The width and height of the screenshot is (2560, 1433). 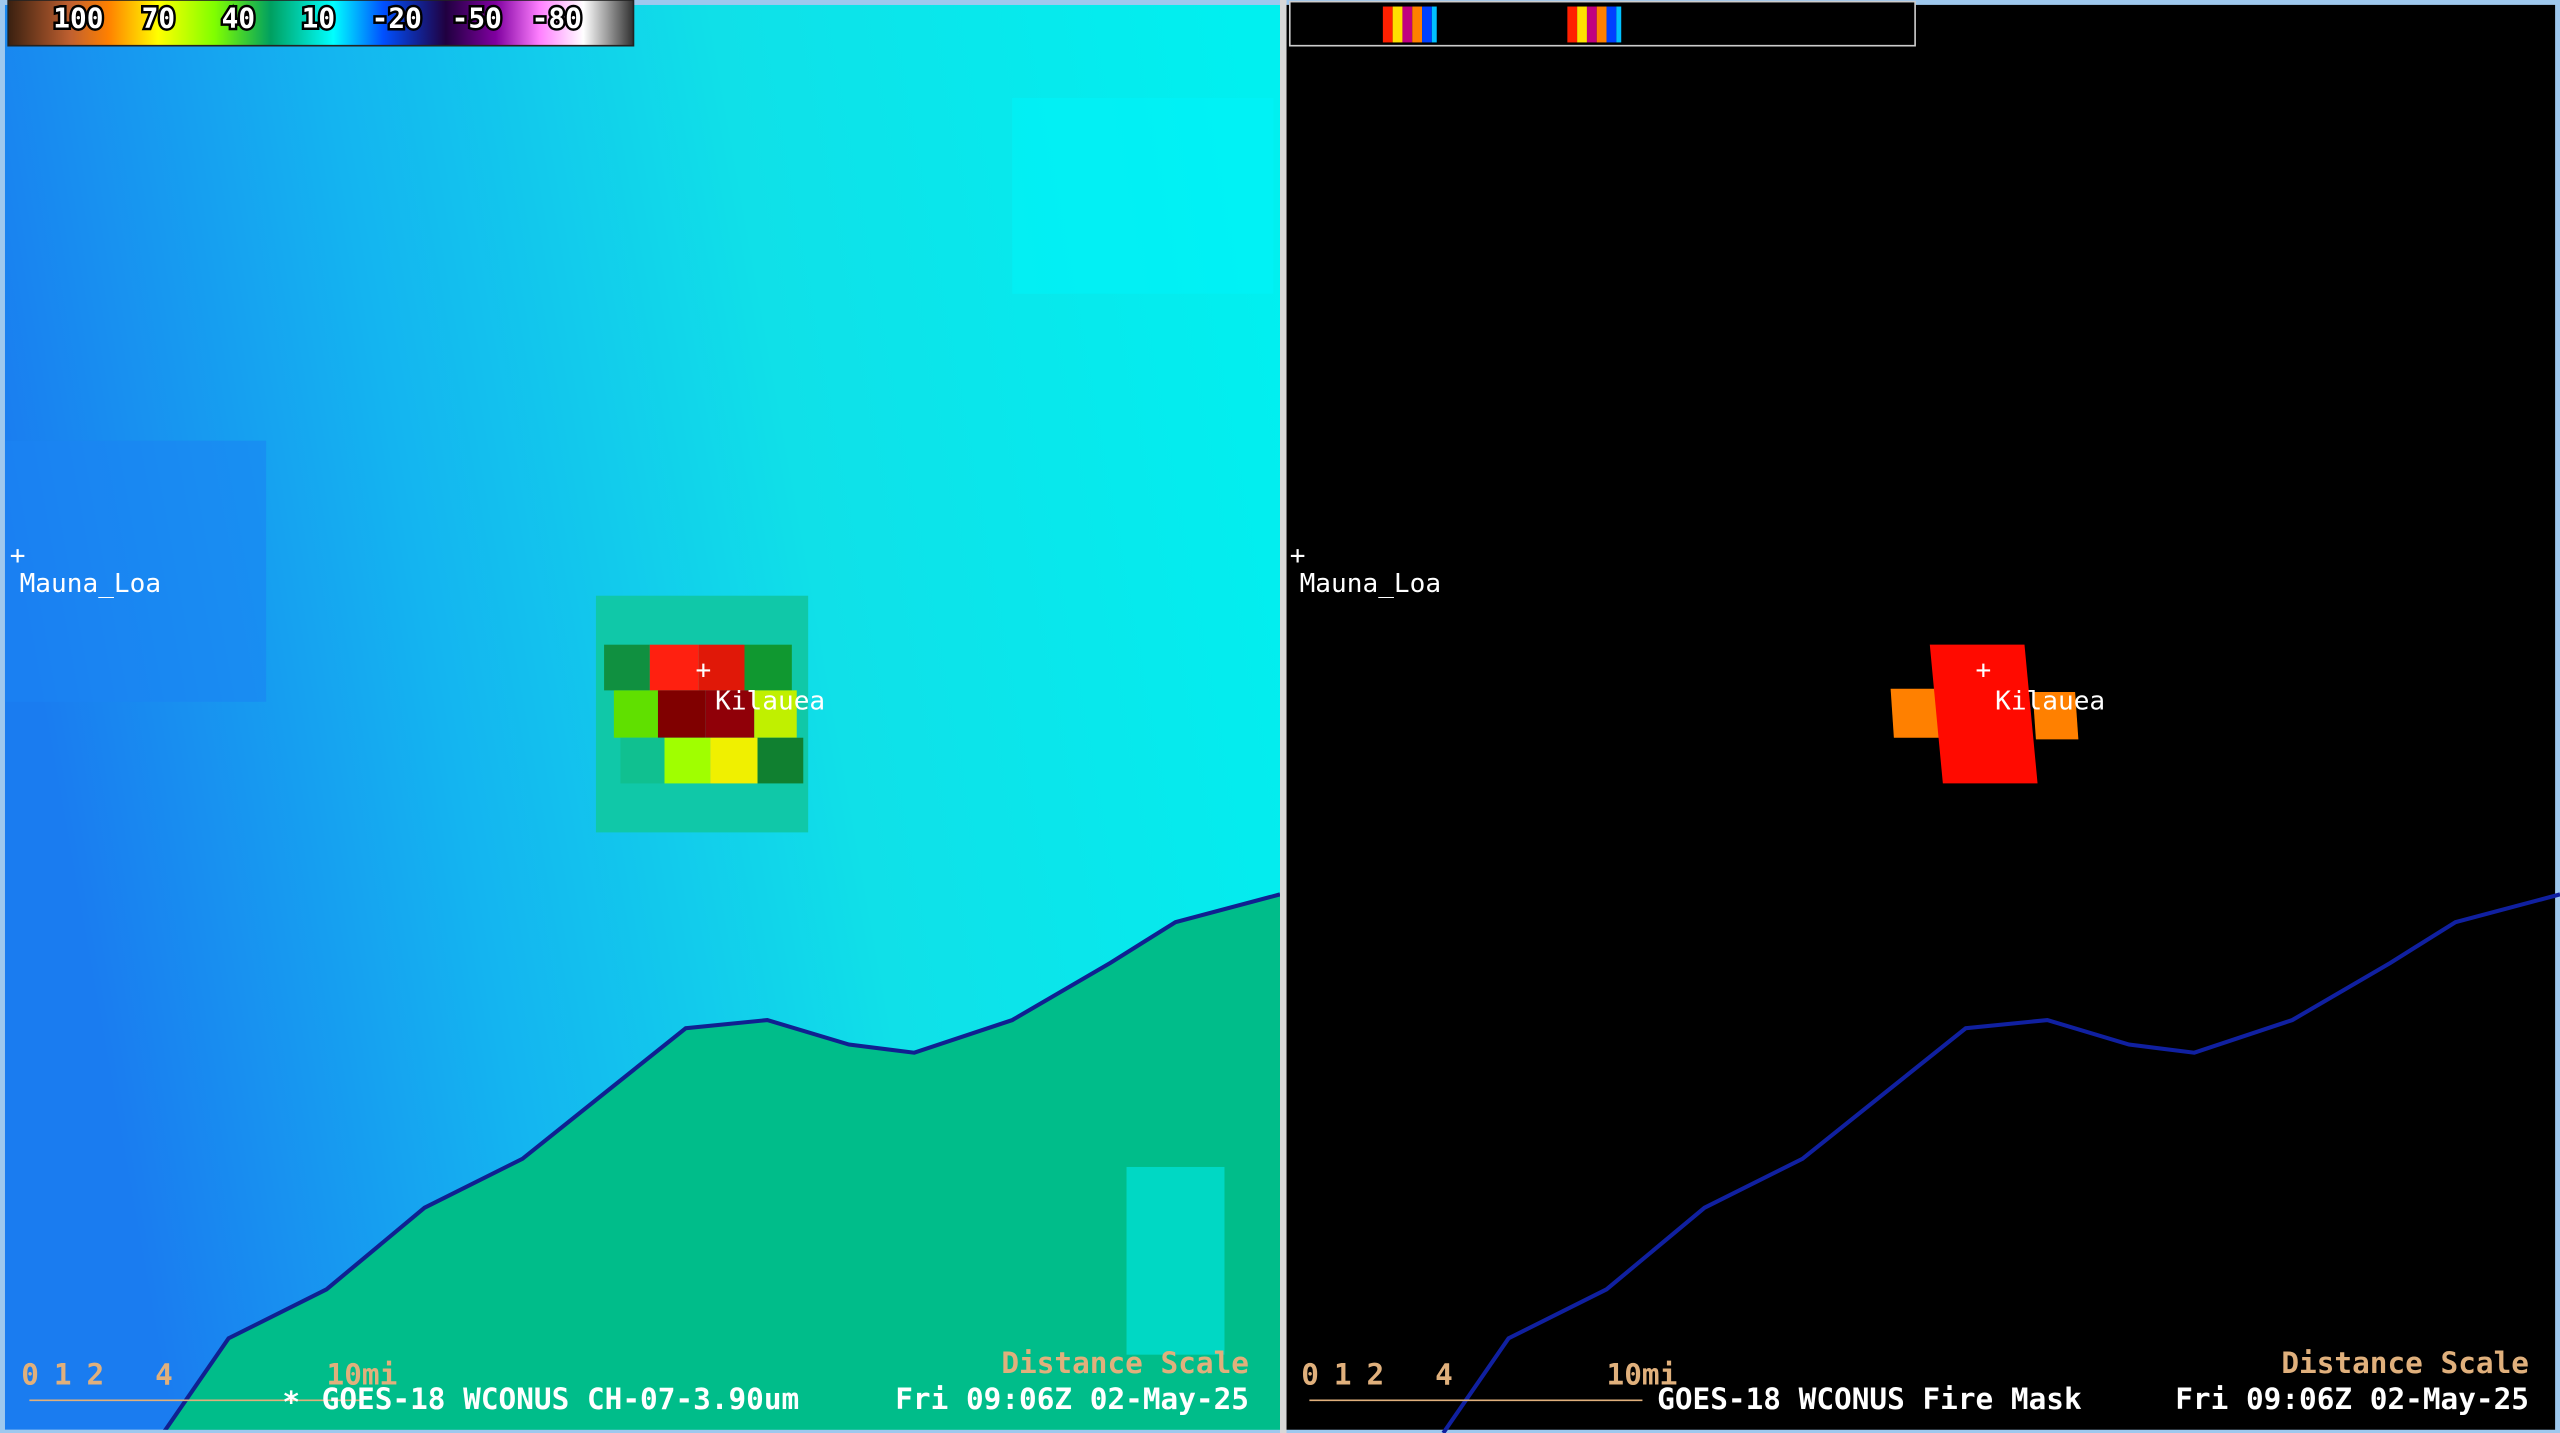 What do you see at coordinates (238, 18) in the screenshot?
I see `label: 40` at bounding box center [238, 18].